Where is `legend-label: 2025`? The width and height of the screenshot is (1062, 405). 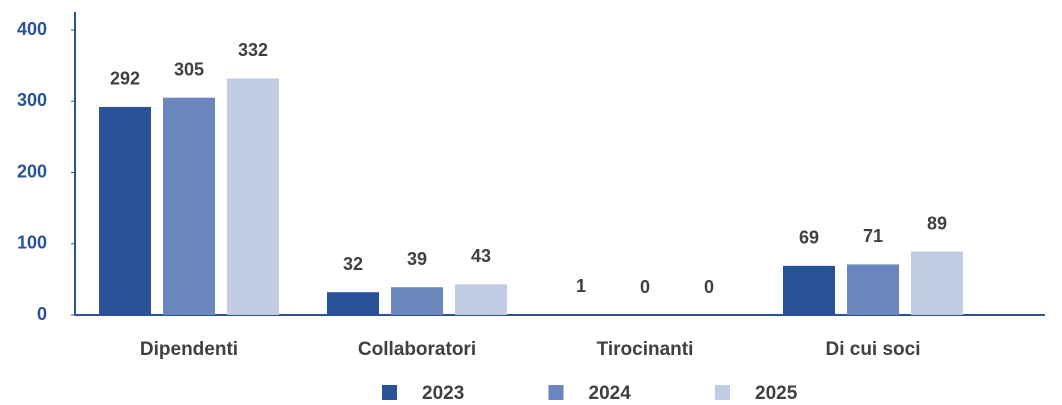
legend-label: 2025 is located at coordinates (776, 393).